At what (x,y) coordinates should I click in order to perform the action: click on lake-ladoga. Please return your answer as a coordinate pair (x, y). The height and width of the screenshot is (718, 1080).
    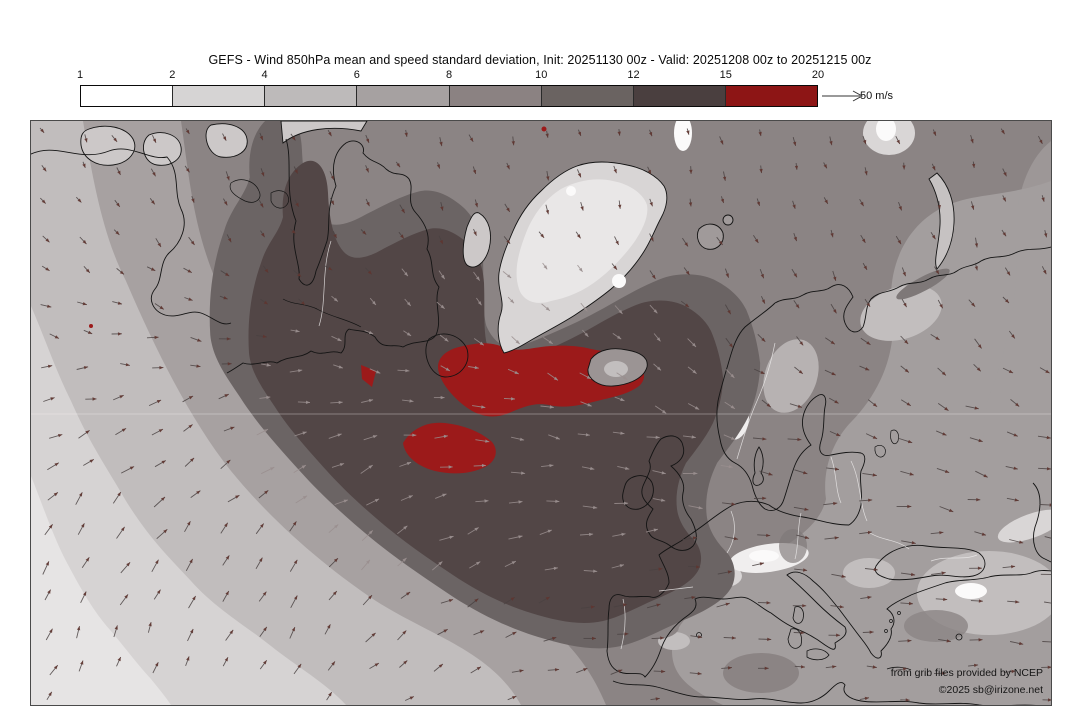
    Looking at the image, I should click on (880, 451).